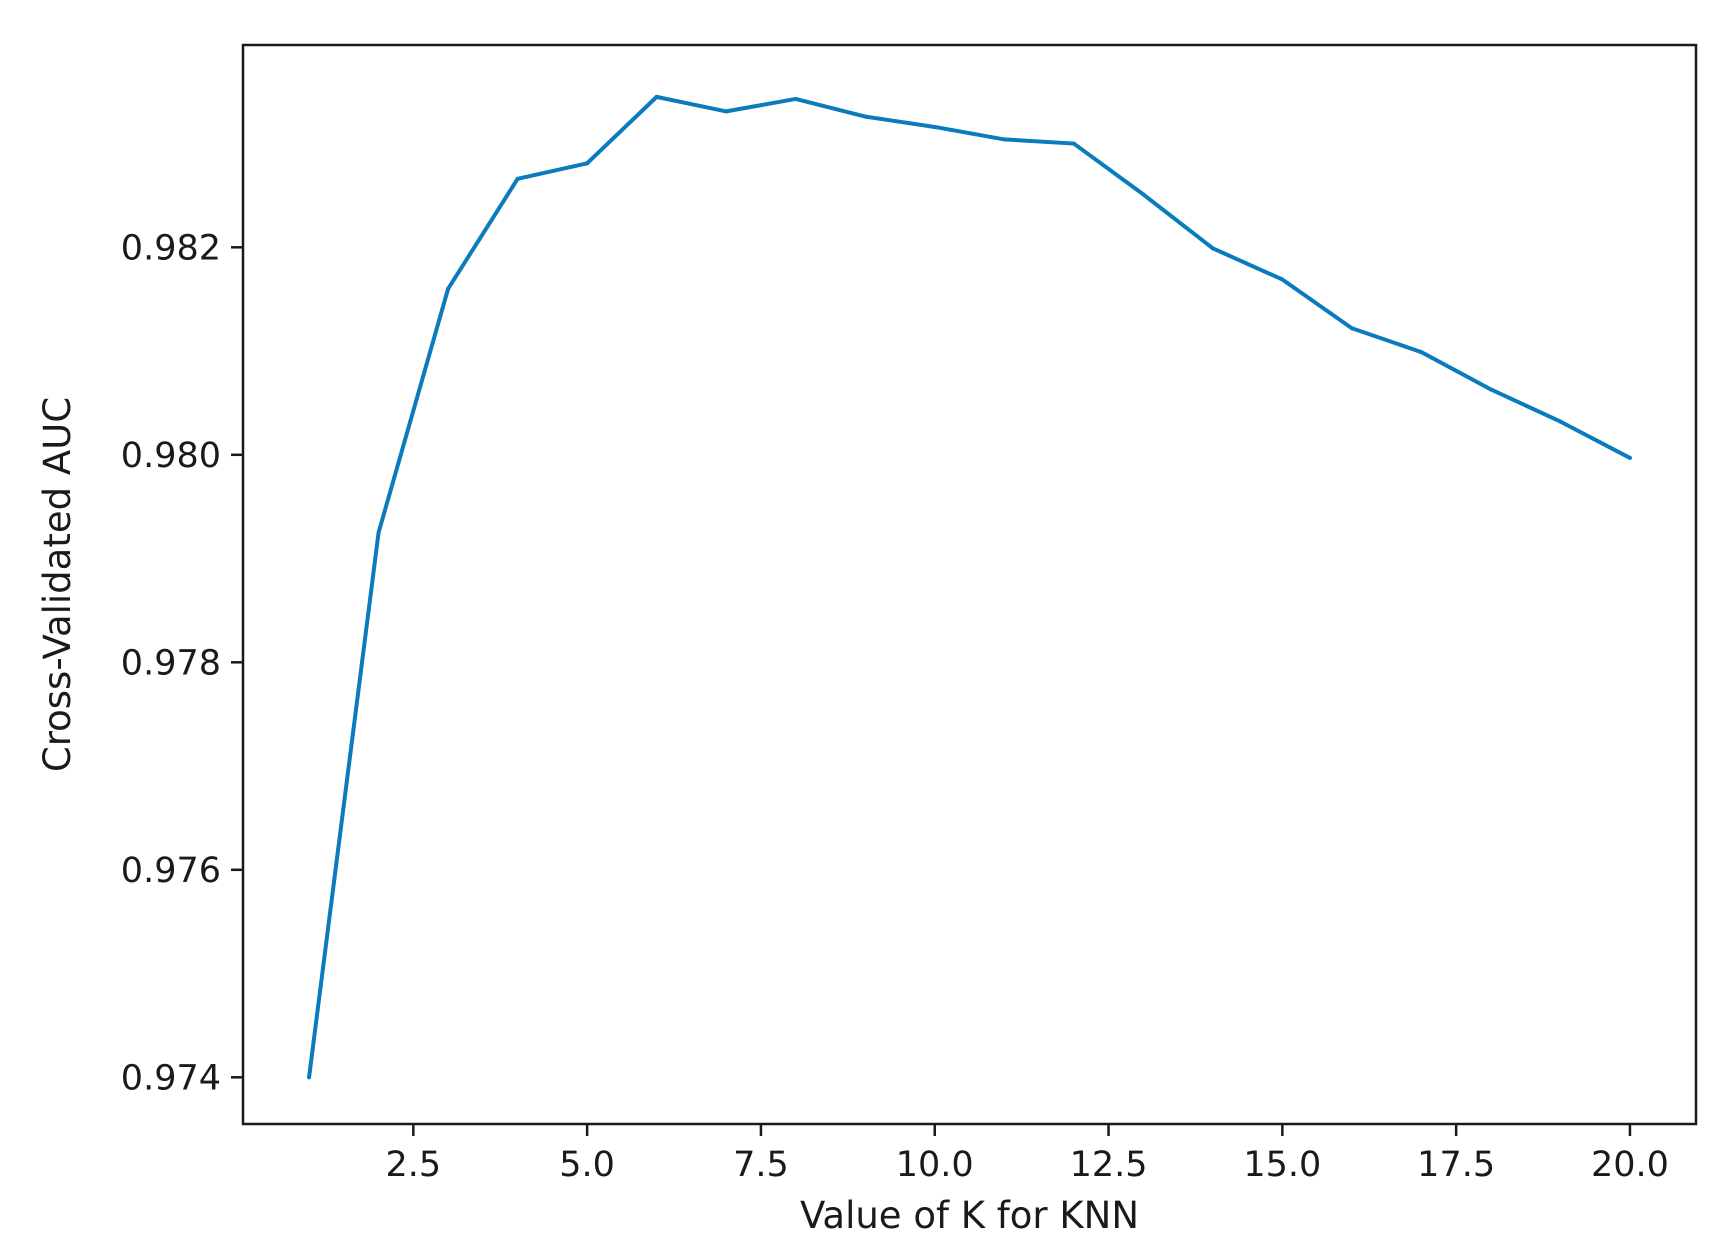 The width and height of the screenshot is (1724, 1253). What do you see at coordinates (1630, 1165) in the screenshot?
I see `x-tick-label: 20.0` at bounding box center [1630, 1165].